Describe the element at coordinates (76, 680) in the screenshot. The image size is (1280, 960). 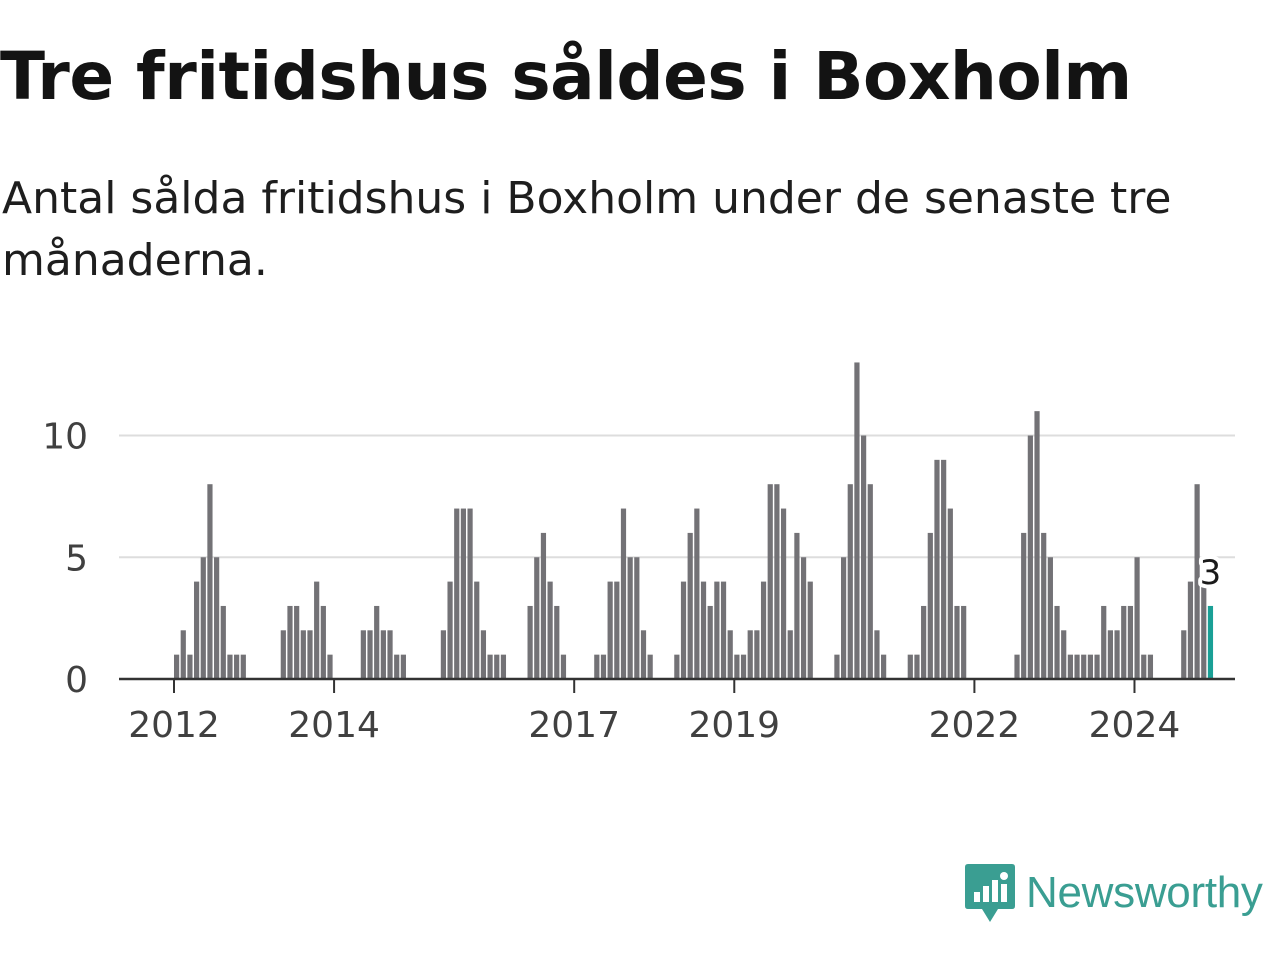
I see `y-tick-label: 0` at that location.